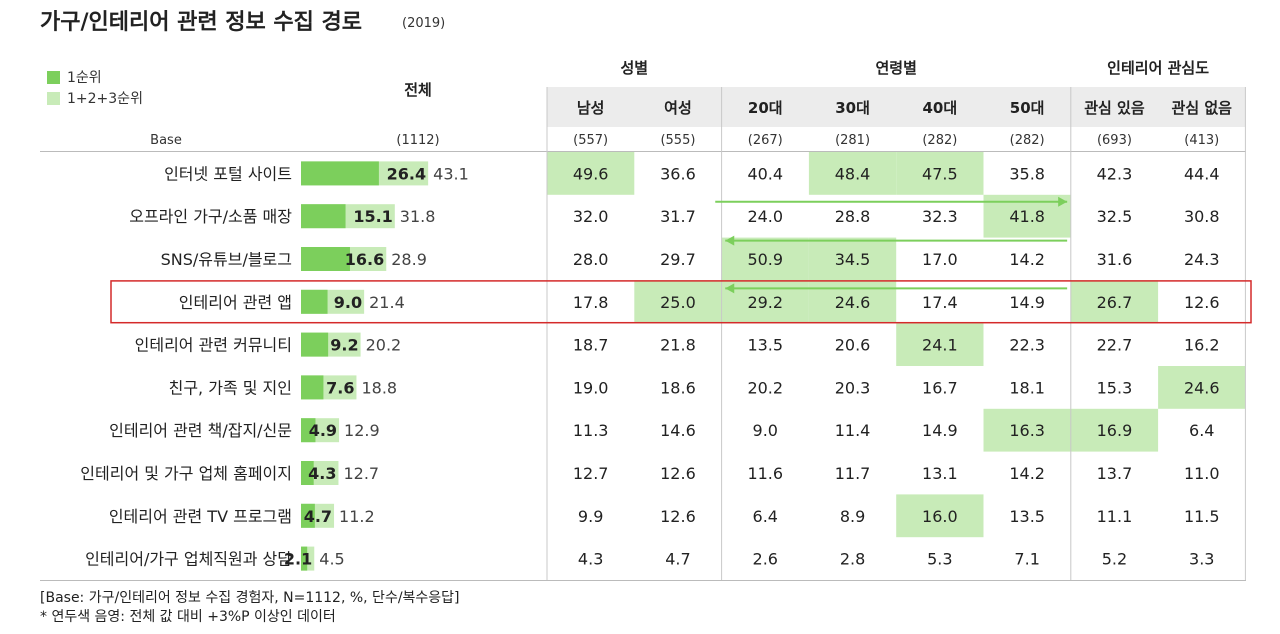 This screenshot has height=634, width=1280. I want to click on data-cell: 29.2, so click(765, 302).